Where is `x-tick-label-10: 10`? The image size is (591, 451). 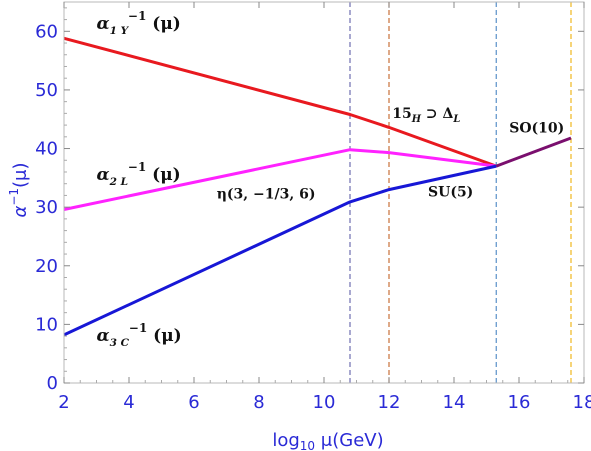 x-tick-label-10: 10 is located at coordinates (324, 402).